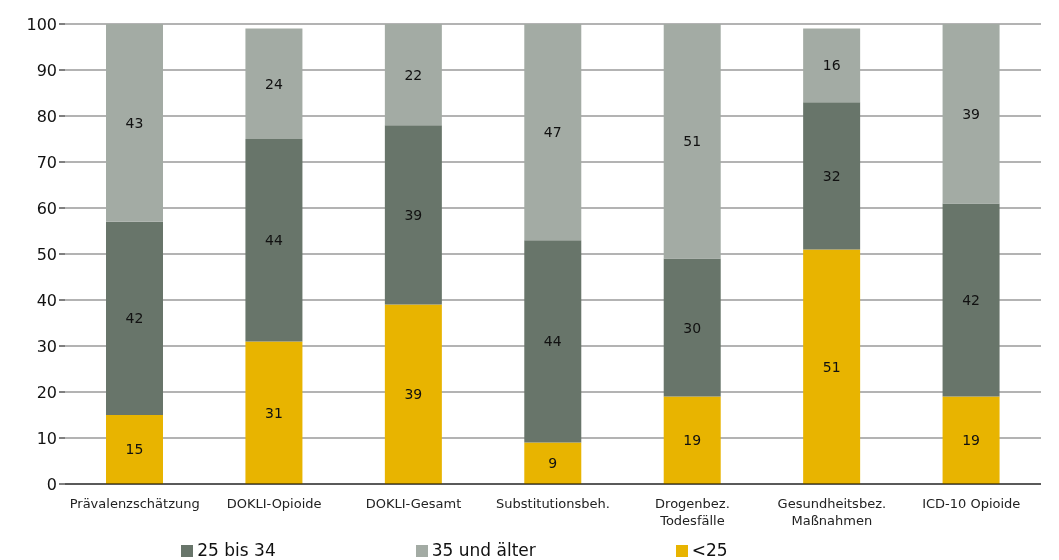  What do you see at coordinates (46, 438) in the screenshot?
I see `y-tick-label: 10` at bounding box center [46, 438].